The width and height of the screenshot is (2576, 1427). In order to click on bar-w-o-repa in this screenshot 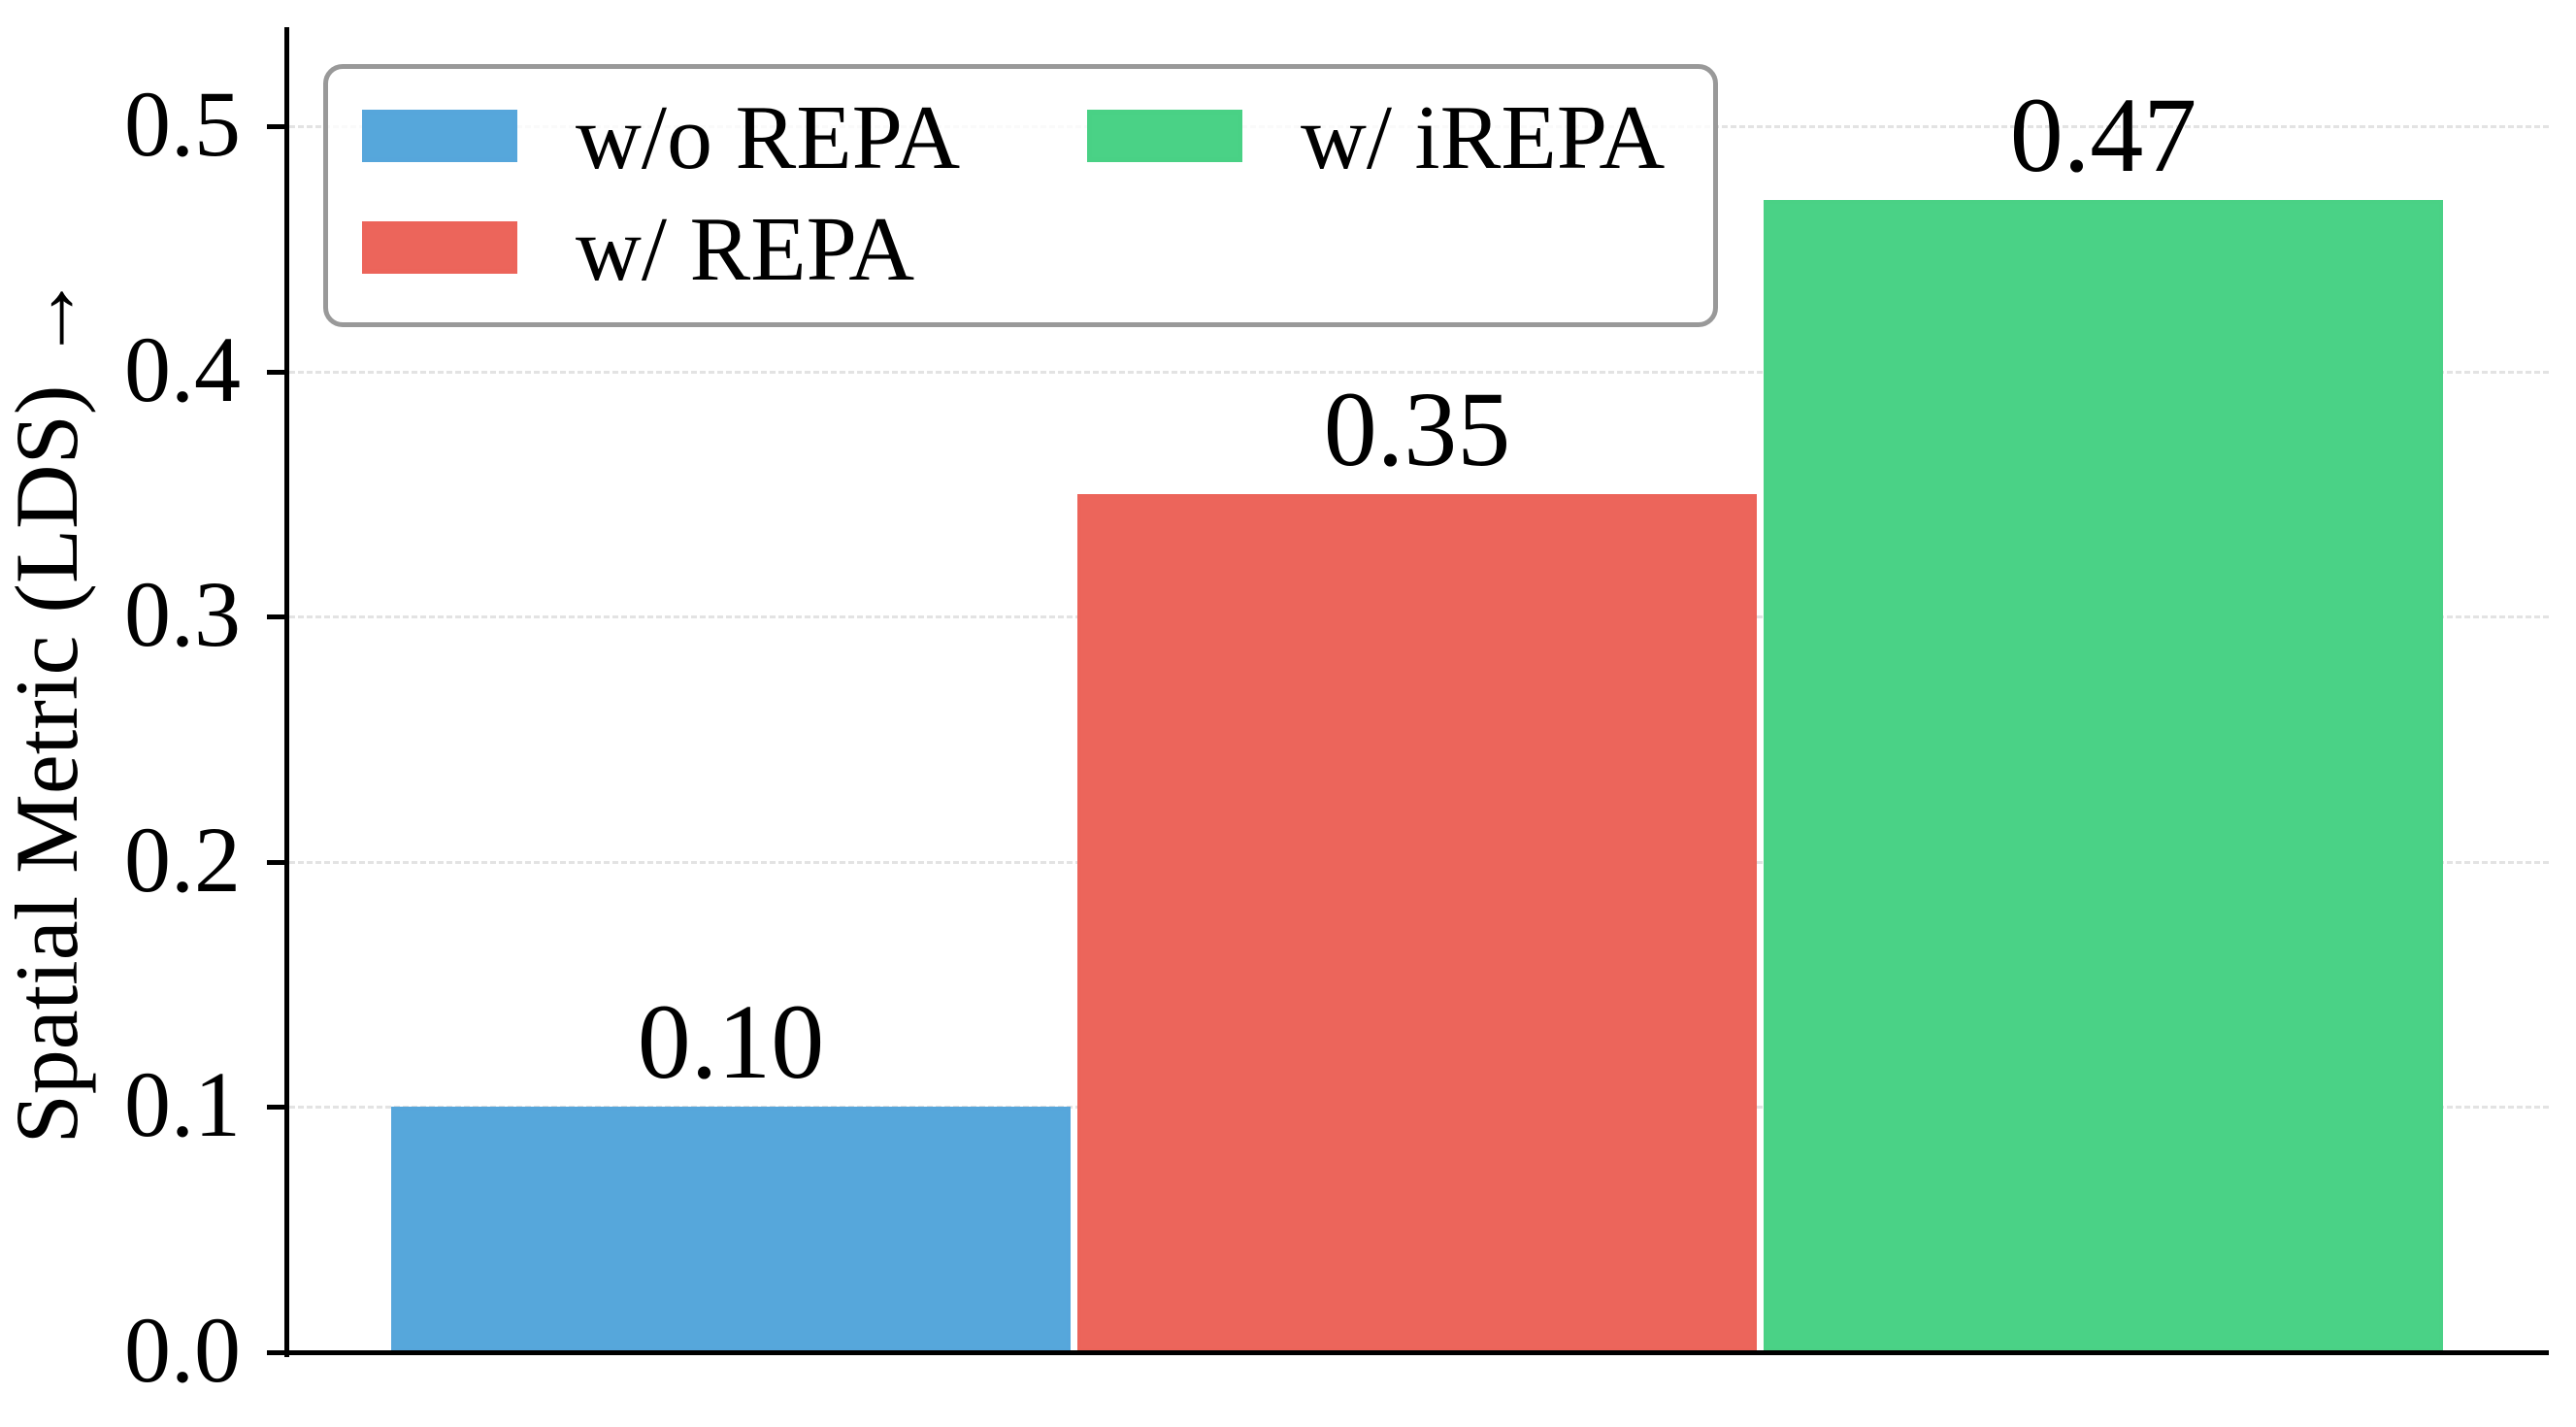, I will do `click(731, 1229)`.